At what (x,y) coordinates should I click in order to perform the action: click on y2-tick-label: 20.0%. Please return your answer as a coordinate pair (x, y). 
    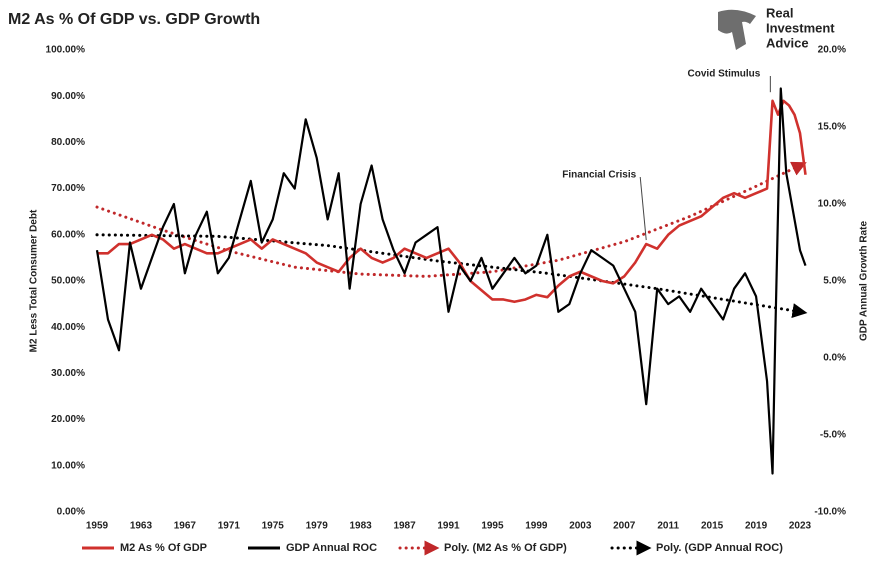
    Looking at the image, I should click on (832, 50).